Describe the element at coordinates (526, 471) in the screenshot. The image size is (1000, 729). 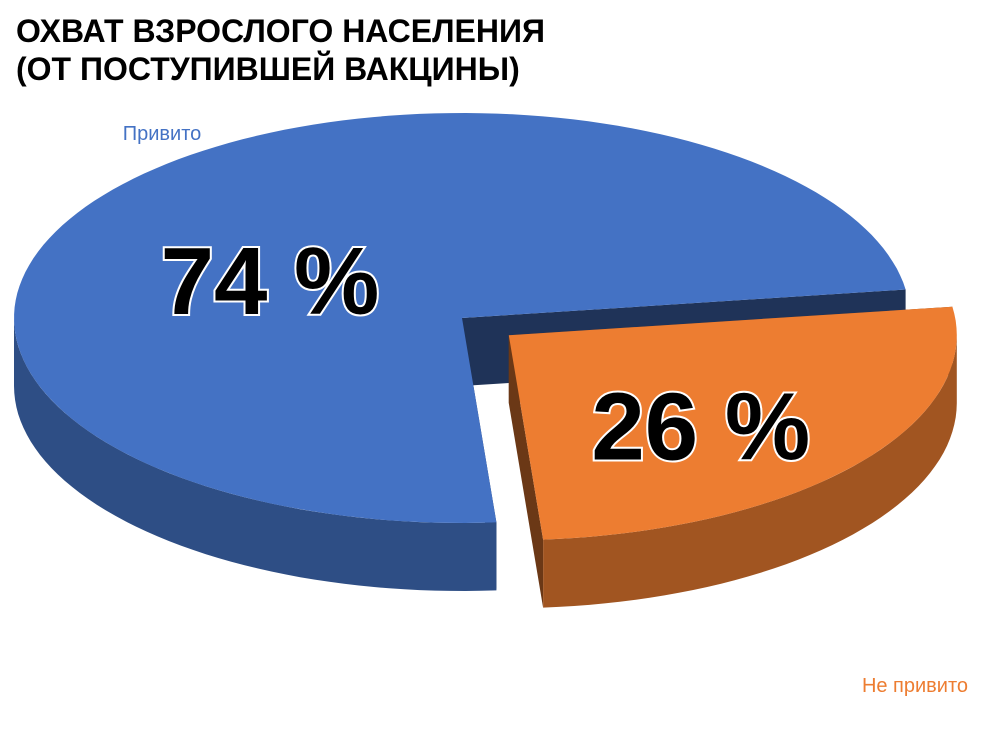
I see `slice-wall` at that location.